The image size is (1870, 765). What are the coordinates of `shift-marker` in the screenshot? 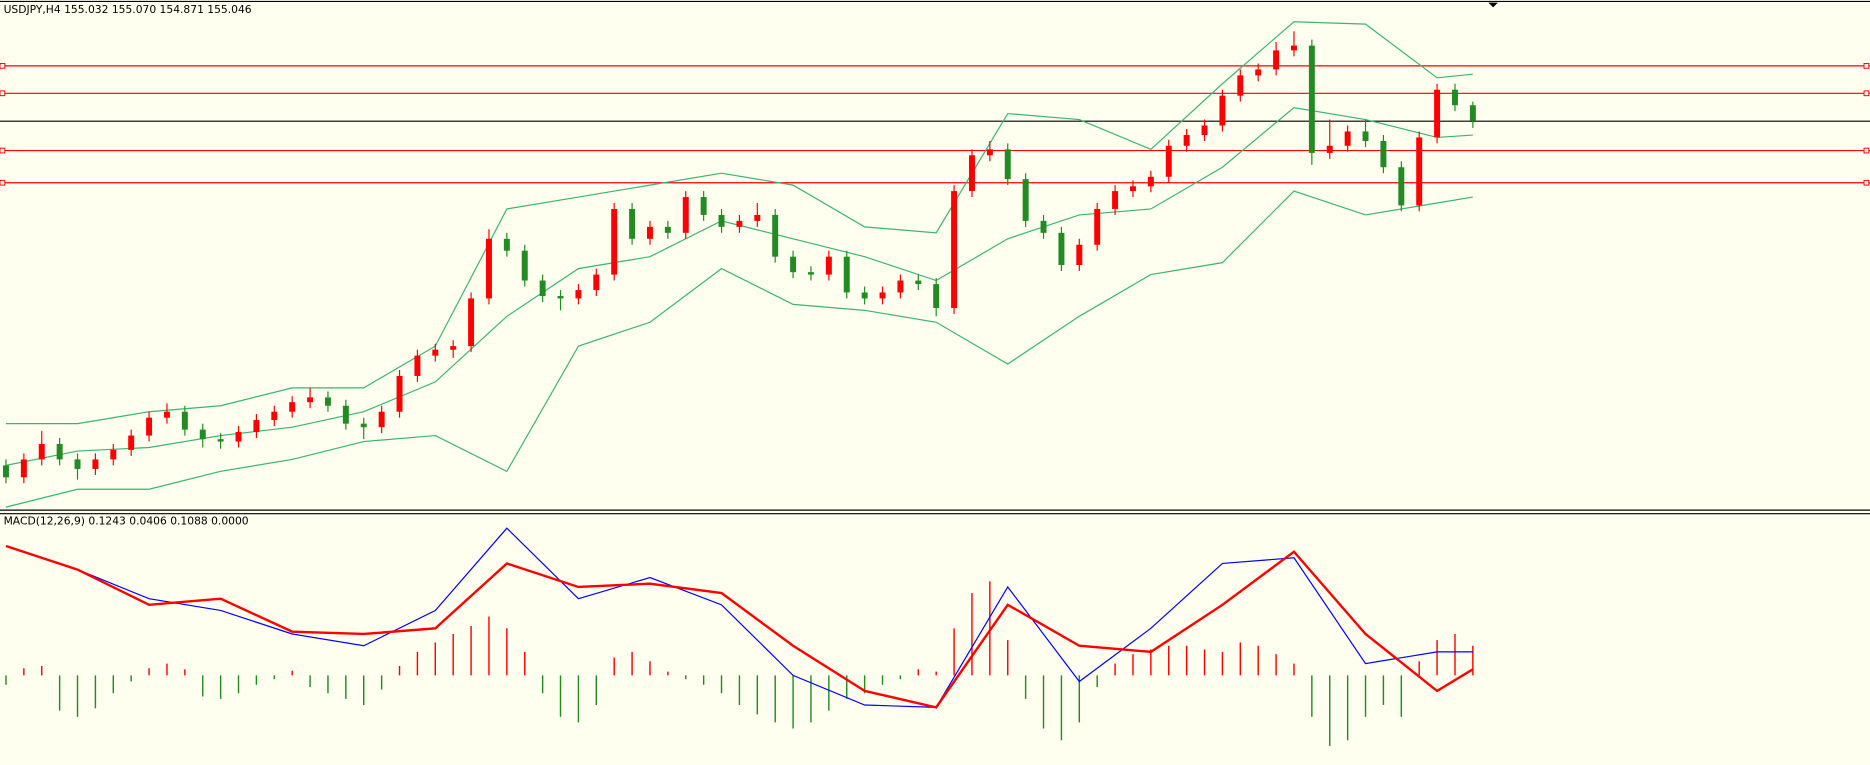 It's located at (1493, 5).